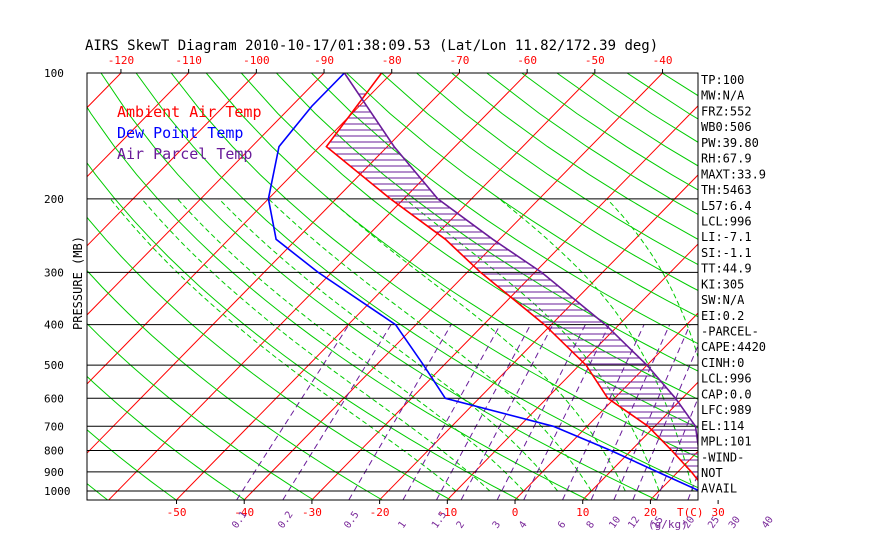  What do you see at coordinates (650, 512) in the screenshot?
I see `bottom-temperature-tick-label: 20` at bounding box center [650, 512].